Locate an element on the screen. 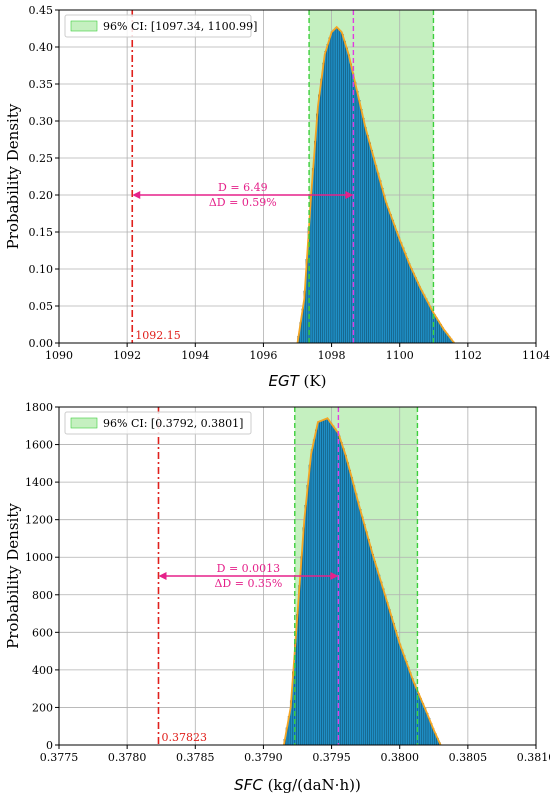  y-tick-label: 0.00 is located at coordinates (41, 343).